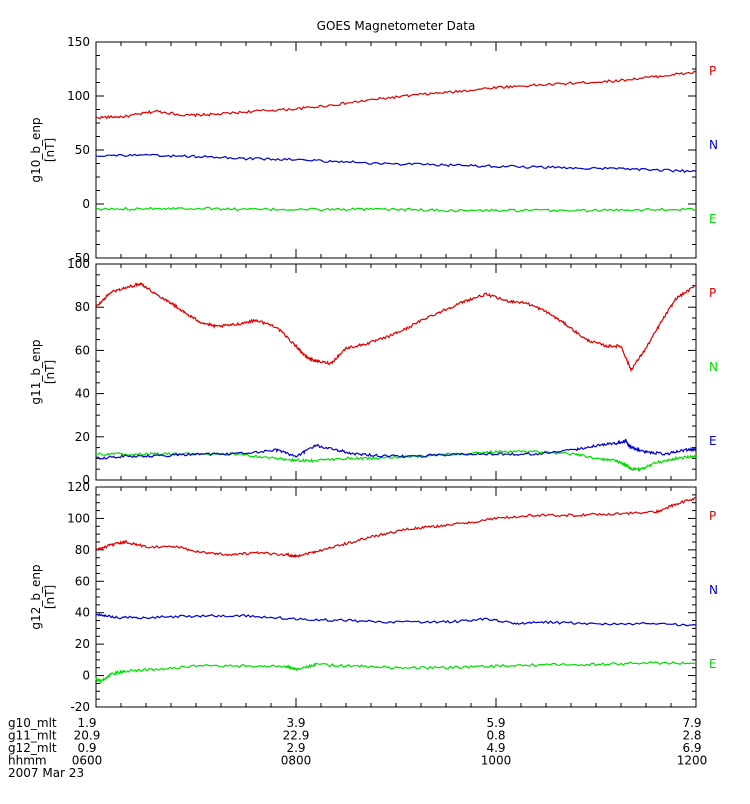  What do you see at coordinates (495, 736) in the screenshot?
I see `footer-value-g11_mlt-2: 0.8` at bounding box center [495, 736].